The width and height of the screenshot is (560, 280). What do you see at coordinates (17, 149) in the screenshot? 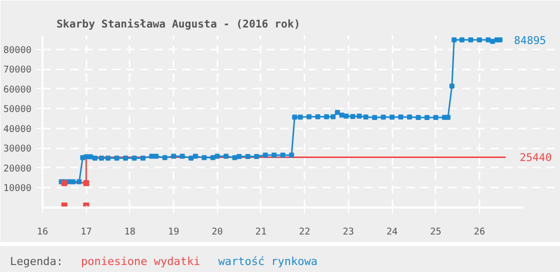
I see `y-tick-label: 30000` at bounding box center [17, 149].